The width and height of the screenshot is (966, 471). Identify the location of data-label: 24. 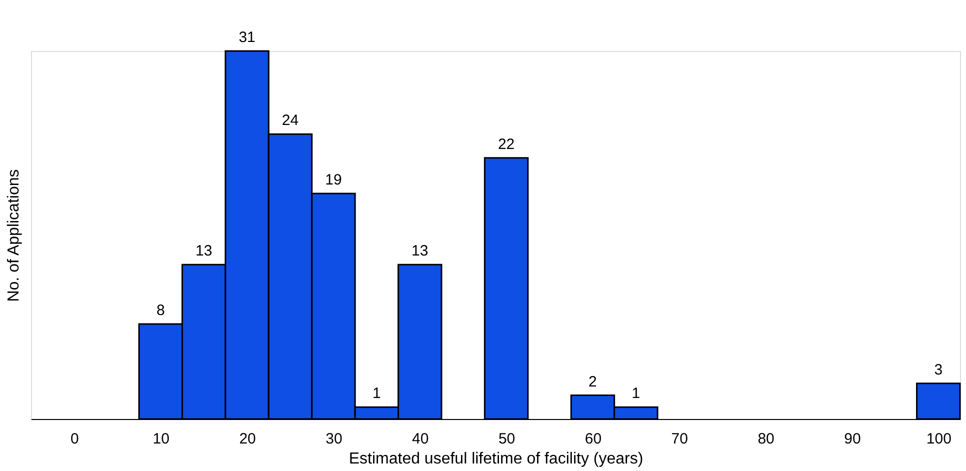
(290, 121).